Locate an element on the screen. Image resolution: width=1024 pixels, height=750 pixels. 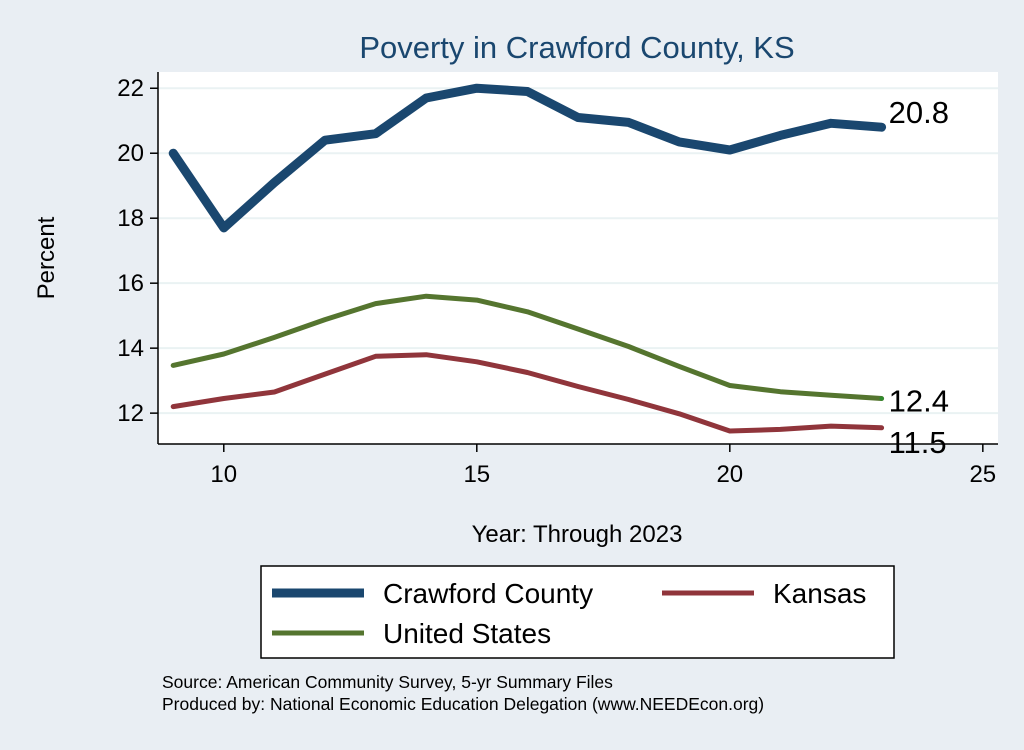
x-tick-label-15: 15 is located at coordinates (476, 474).